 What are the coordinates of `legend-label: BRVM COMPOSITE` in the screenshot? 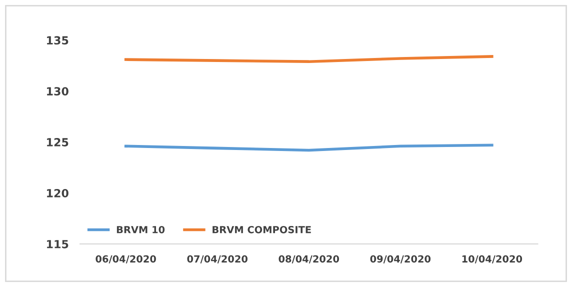 It's located at (261, 230).